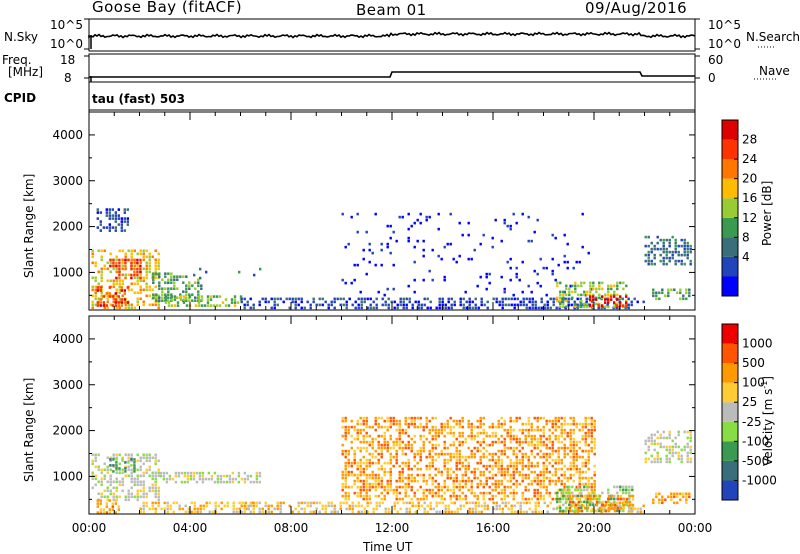 This screenshot has width=800, height=554. I want to click on freq-tick-bottom: 8, so click(68, 78).